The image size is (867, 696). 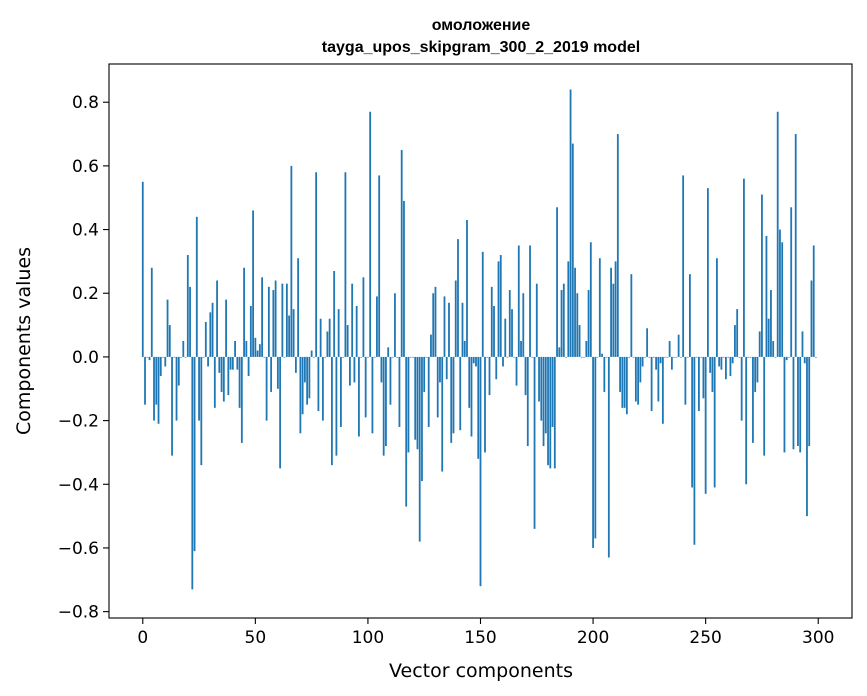 I want to click on y-tick-label: −0.6, so click(x=78, y=549).